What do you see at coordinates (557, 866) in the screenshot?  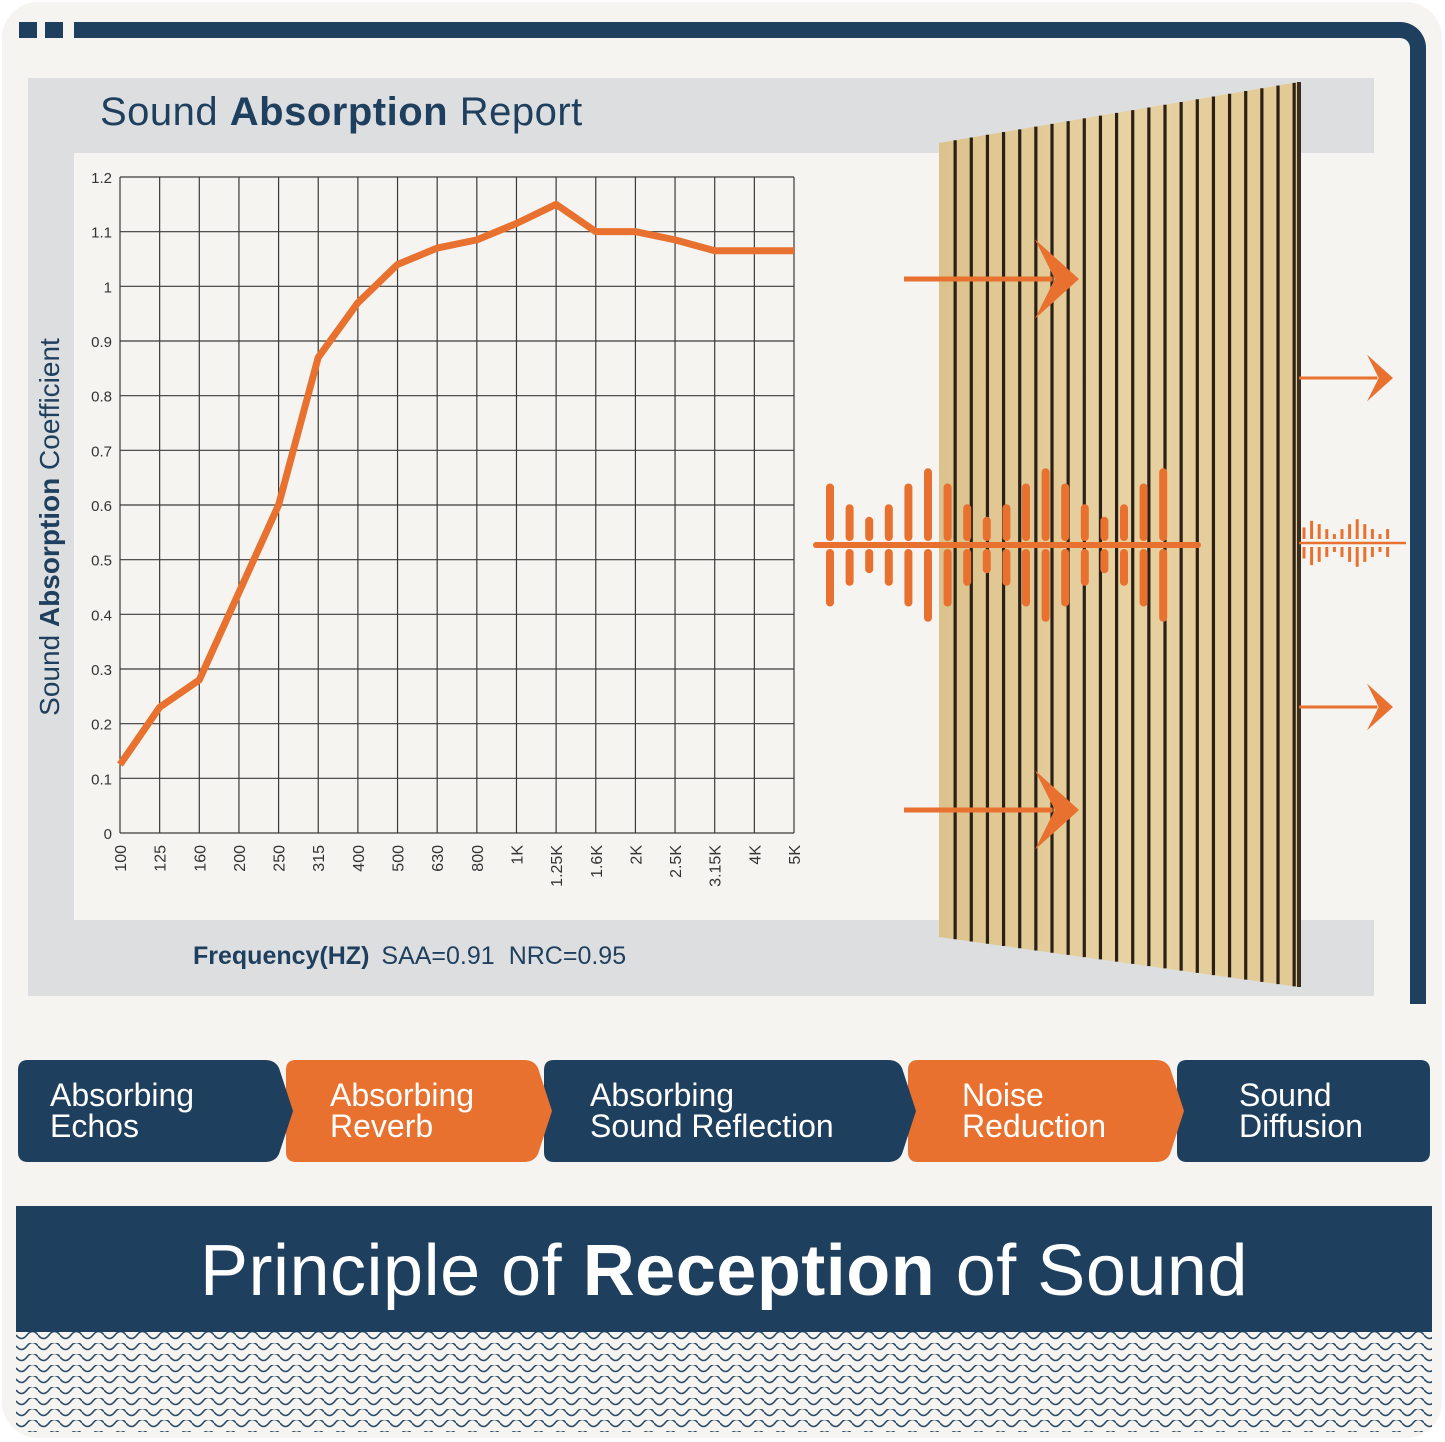 I see `x-tick-label: 1.25K` at bounding box center [557, 866].